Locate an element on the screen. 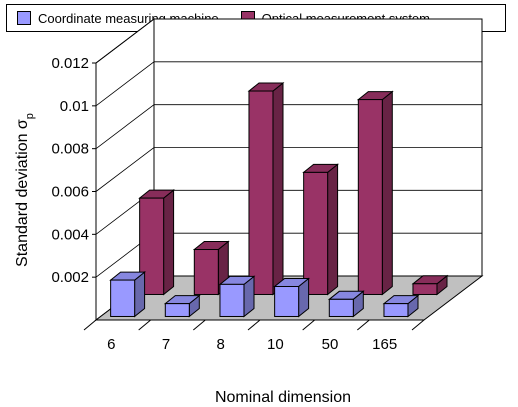  x-axis-title: Nominal dimension is located at coordinates (283, 397).